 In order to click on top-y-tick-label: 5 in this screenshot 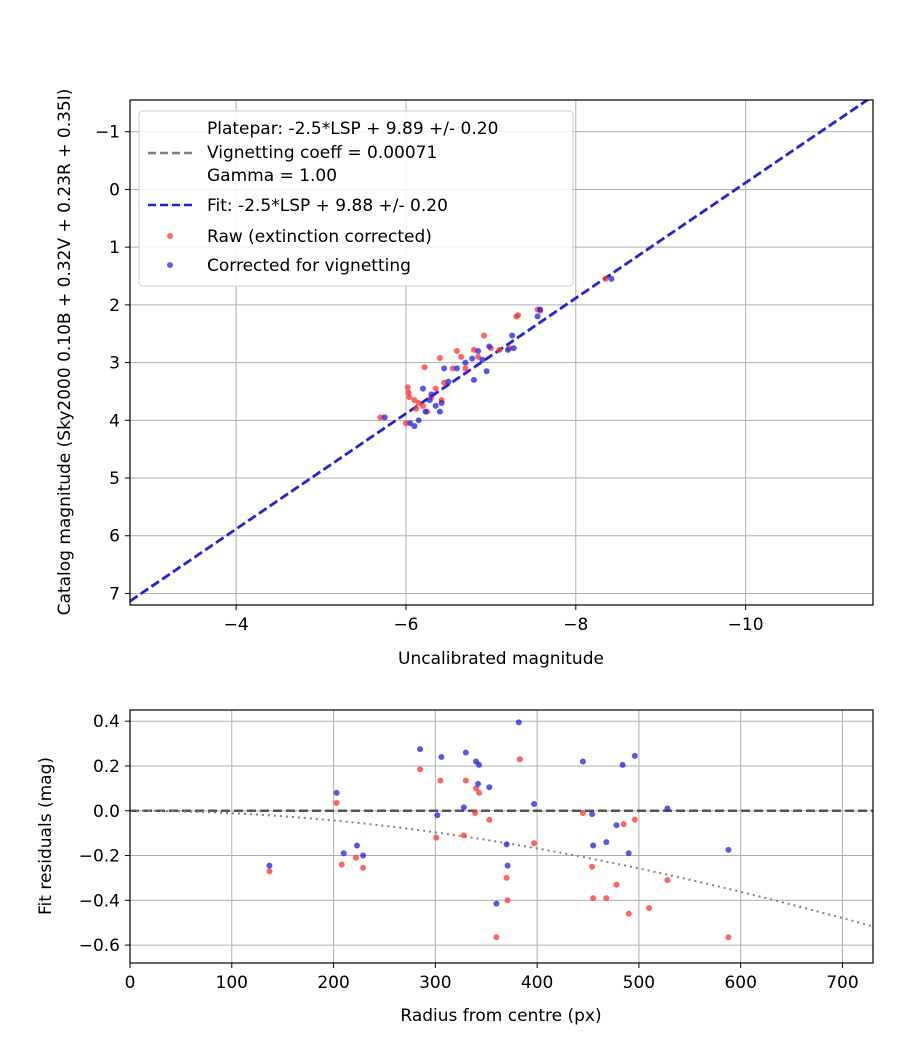, I will do `click(114, 479)`.